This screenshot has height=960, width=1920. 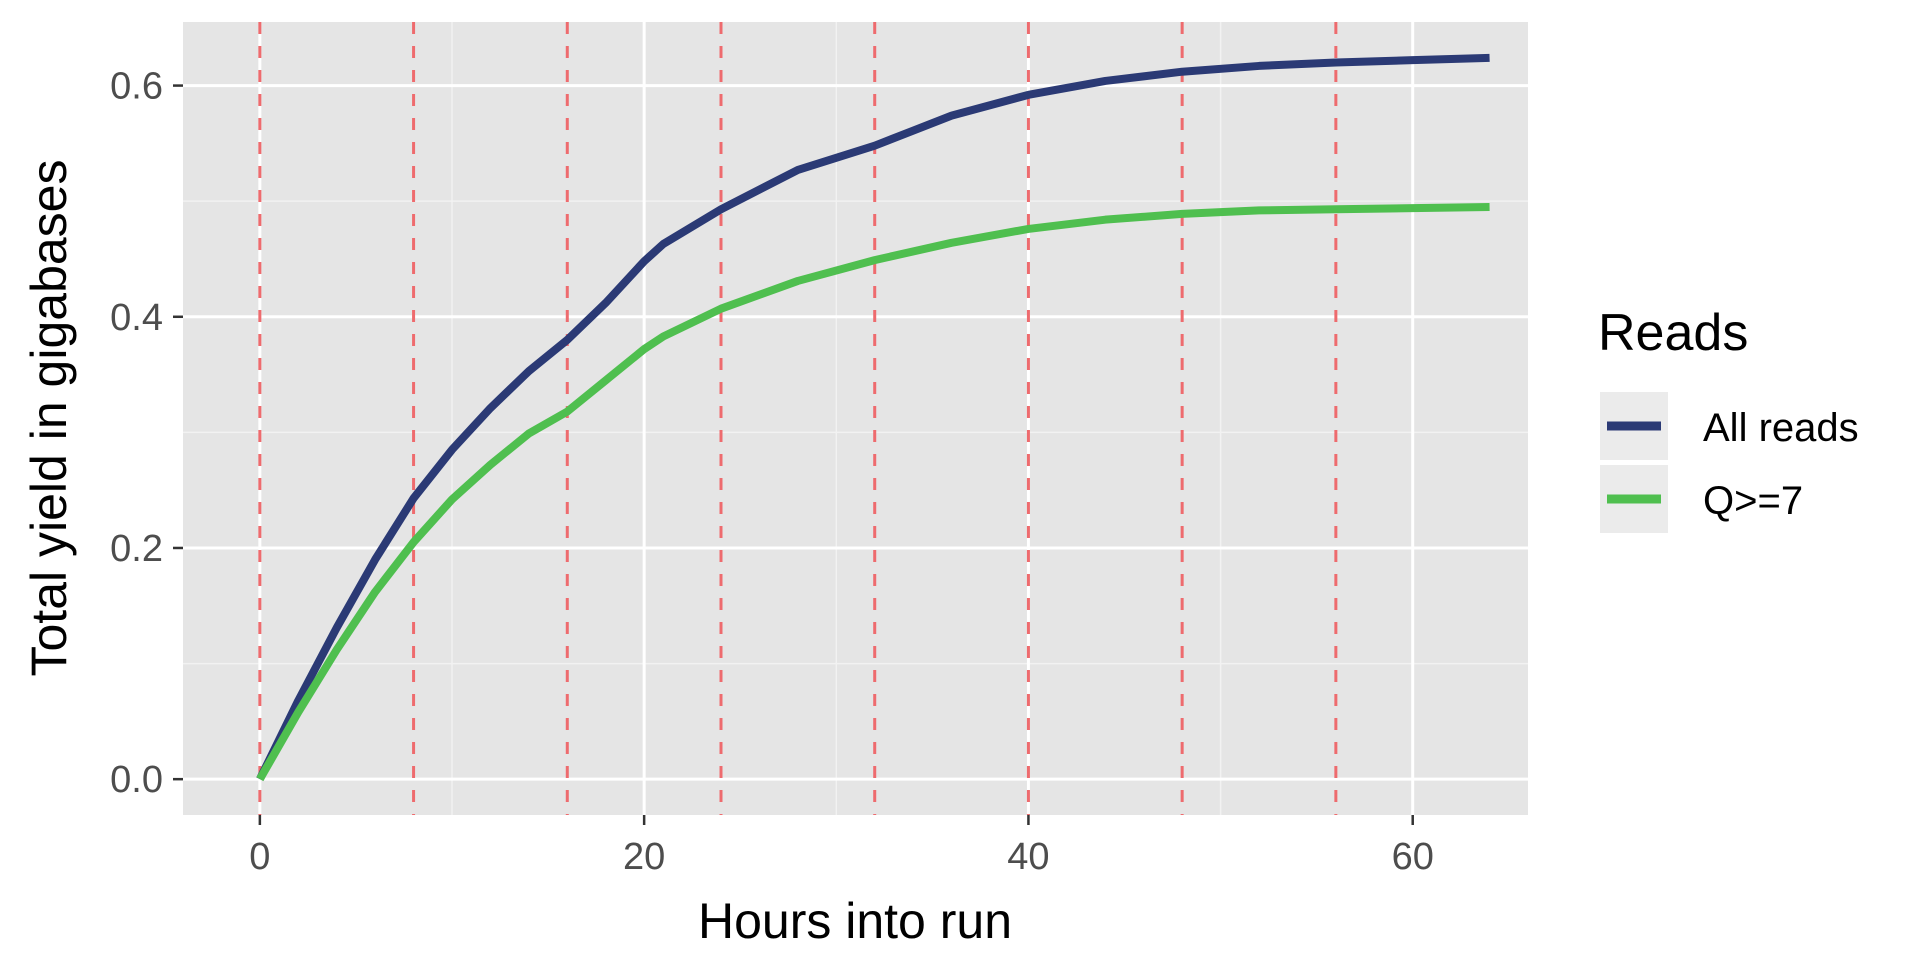 I want to click on x-tick-label-20: 20, so click(x=644, y=857).